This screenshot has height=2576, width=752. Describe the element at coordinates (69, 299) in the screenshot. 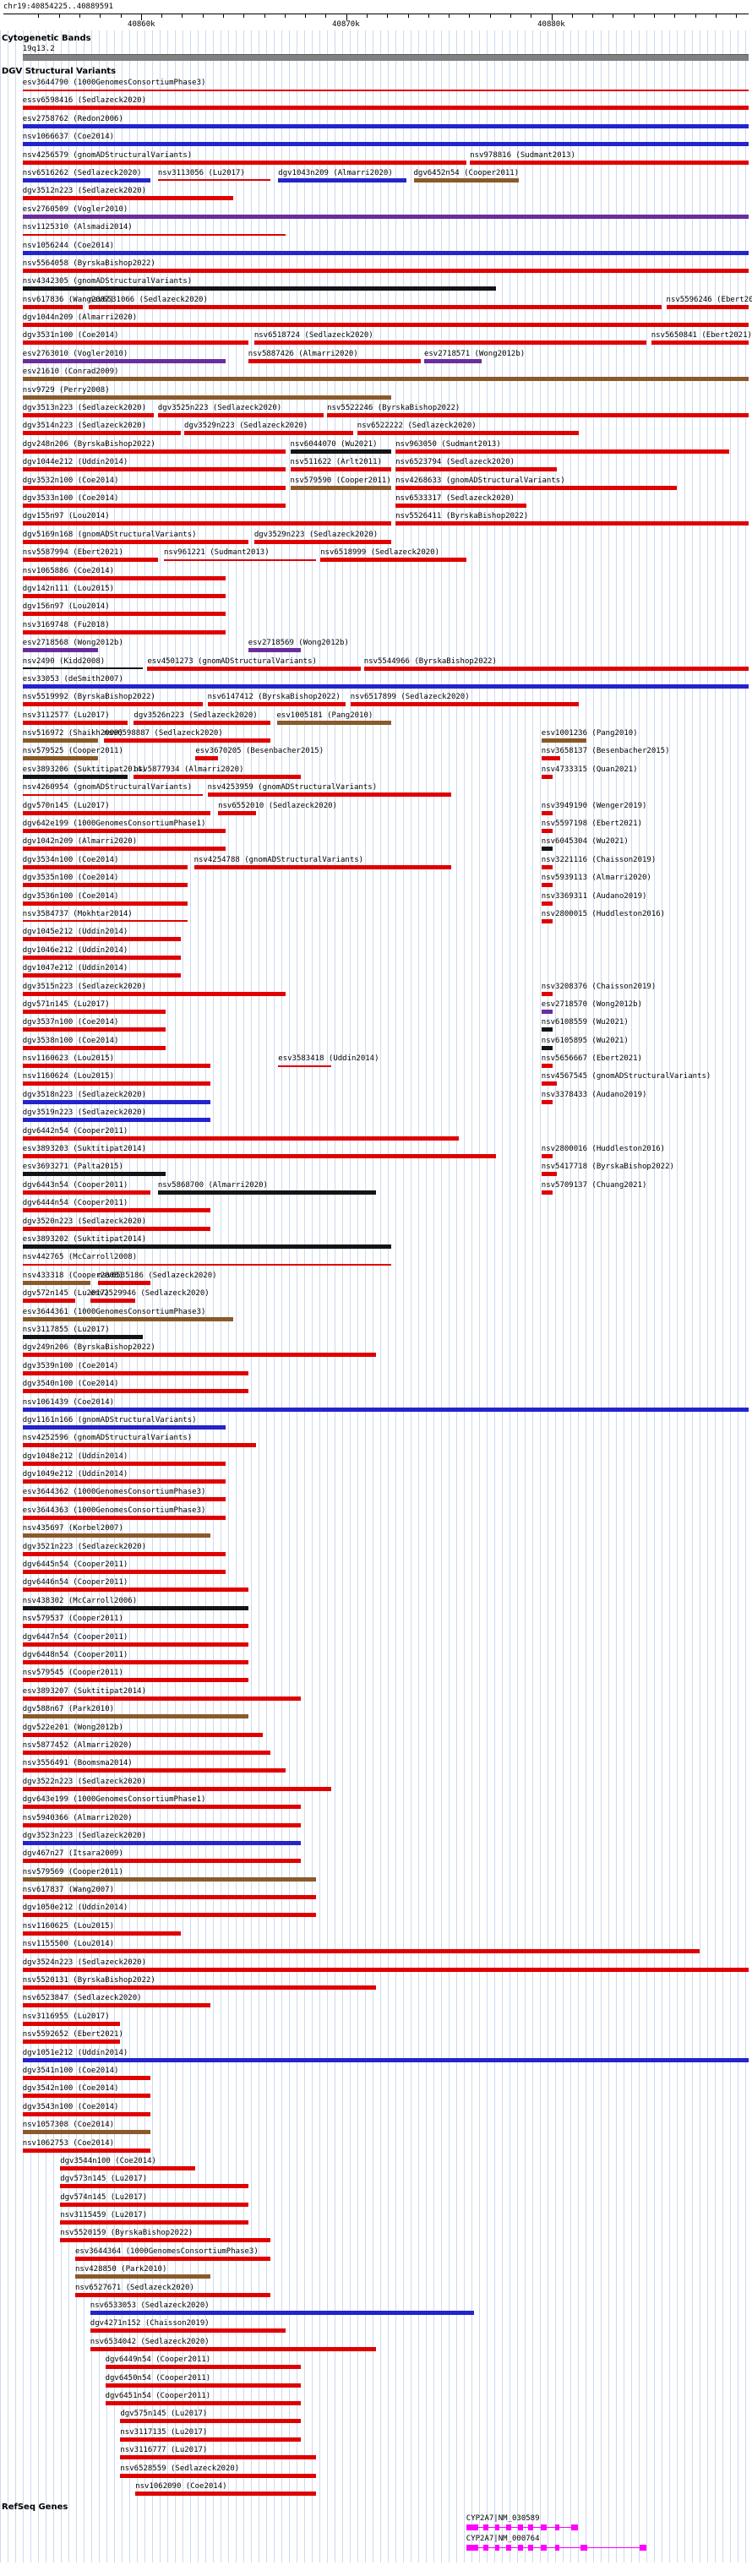

I see `variant-label: nsv617836 (Wang2007)` at that location.